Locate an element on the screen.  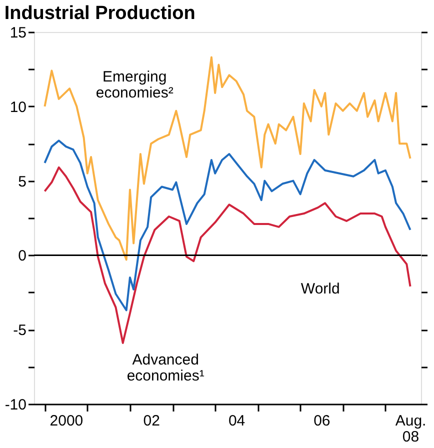
x-tick-label: 06 is located at coordinates (322, 421).